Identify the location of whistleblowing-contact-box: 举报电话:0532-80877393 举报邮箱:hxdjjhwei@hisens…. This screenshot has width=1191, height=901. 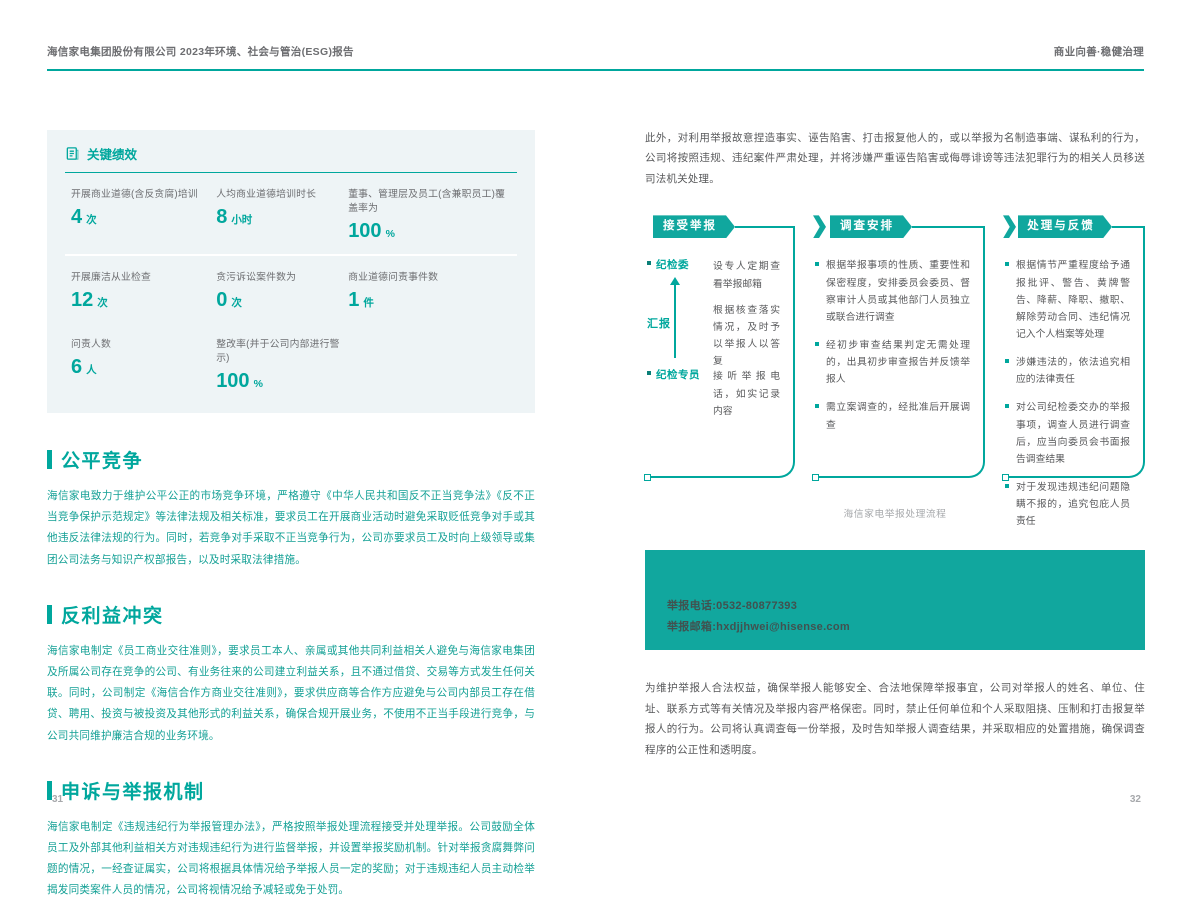
(895, 600).